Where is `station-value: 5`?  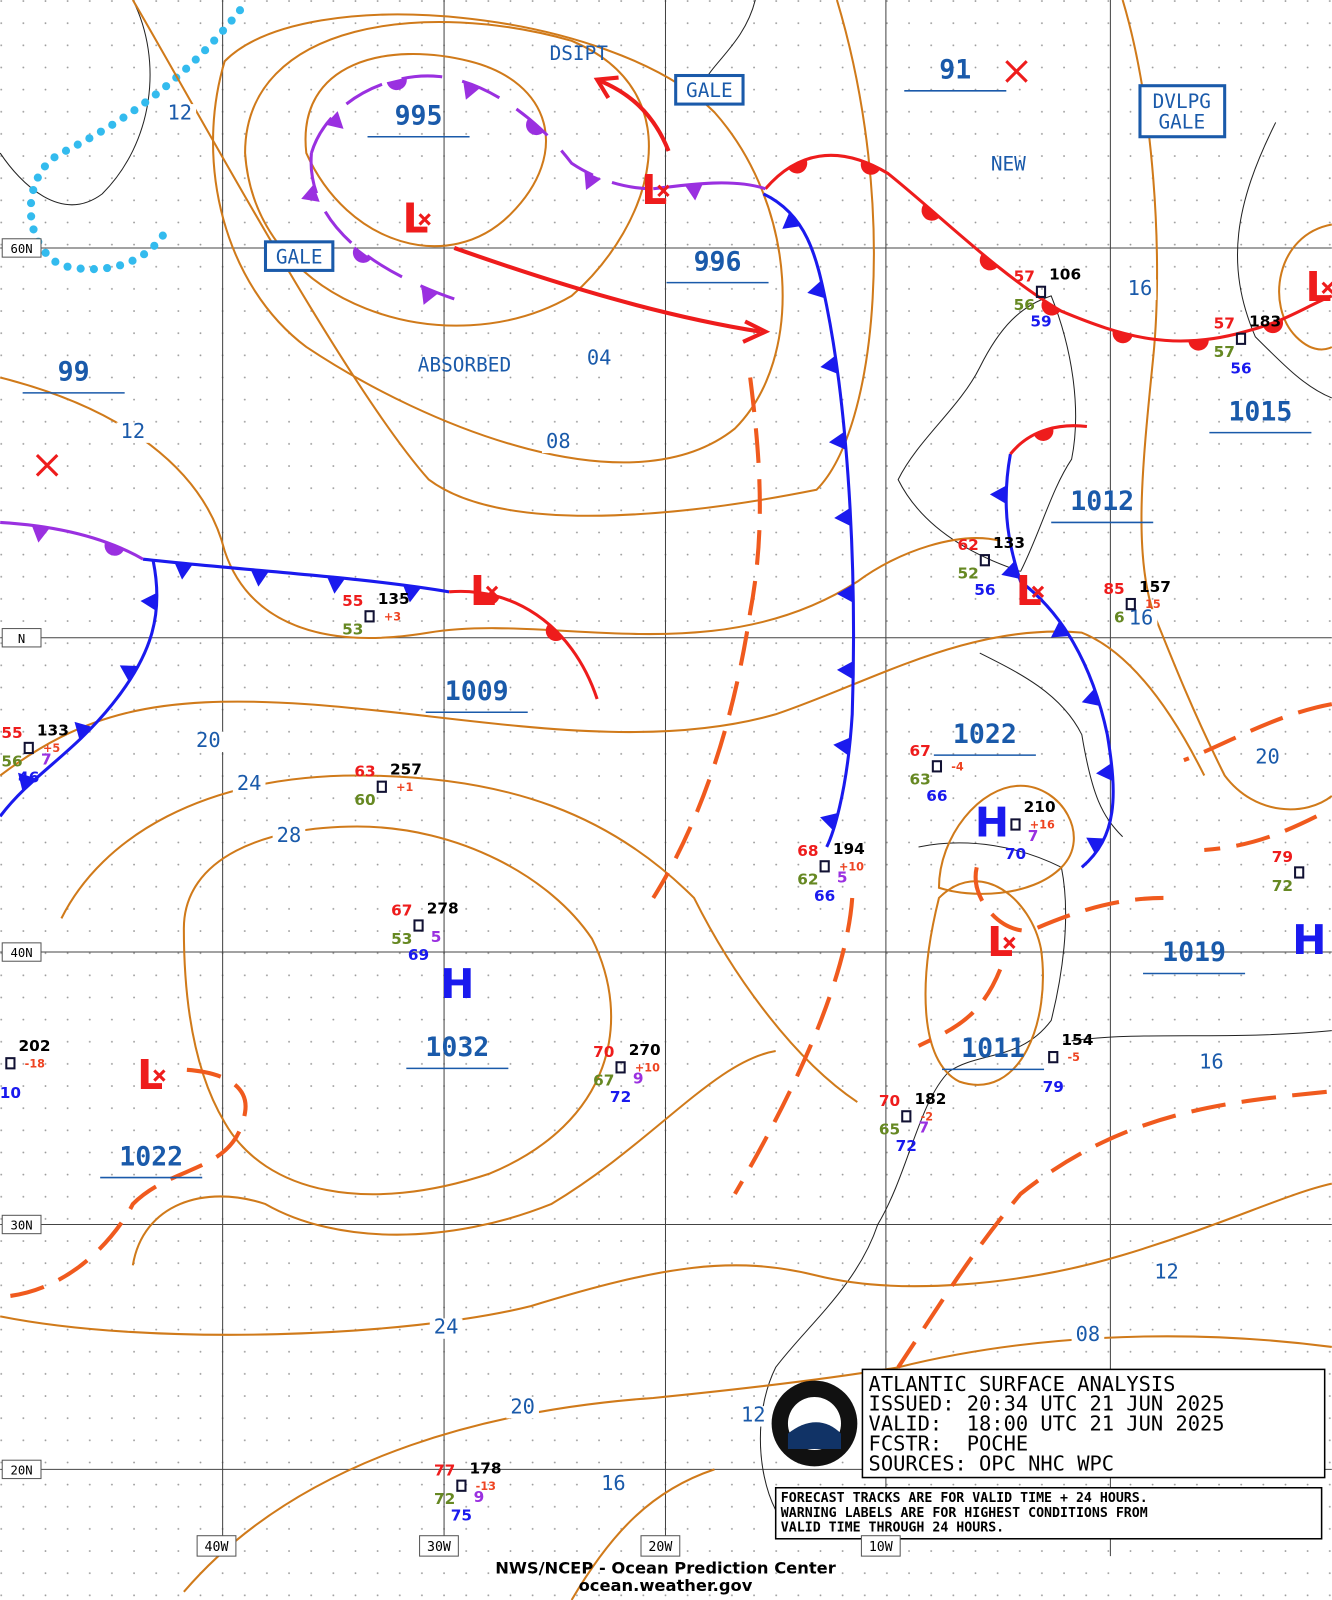
station-value: 5 is located at coordinates (842, 878).